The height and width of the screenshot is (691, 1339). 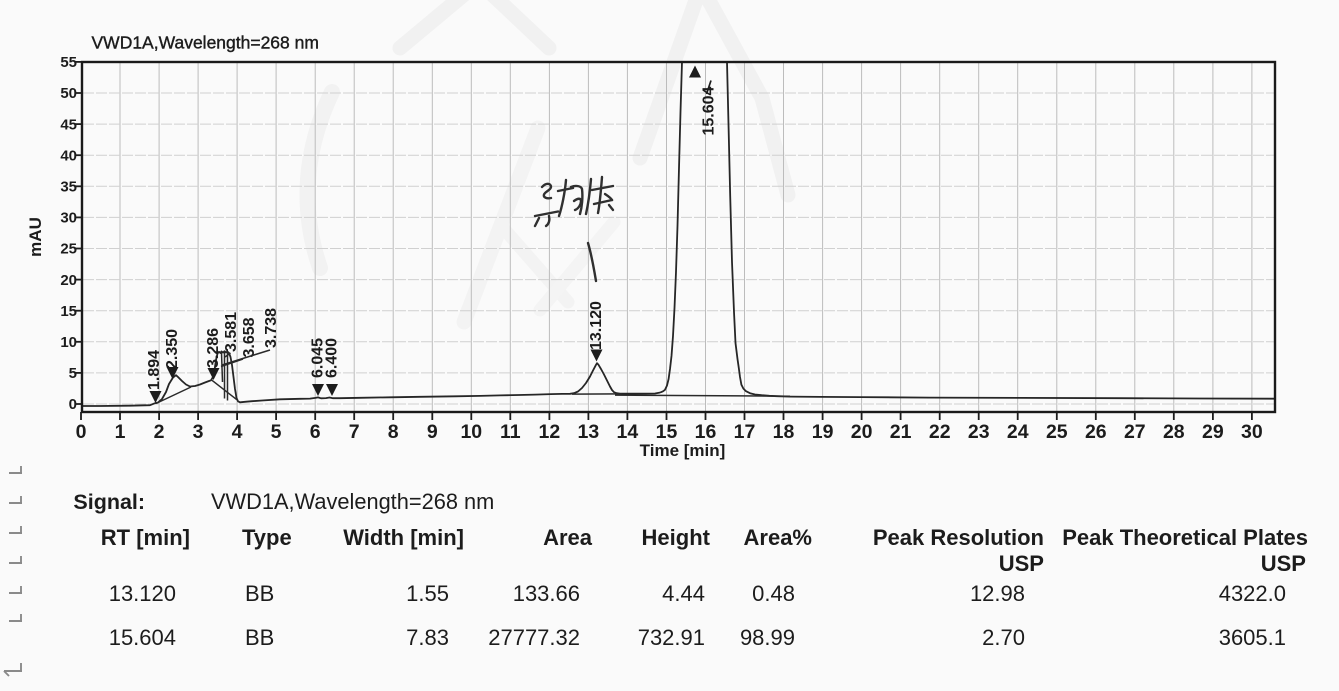 What do you see at coordinates (958, 537) in the screenshot?
I see `svg-text: Peak Resolution` at bounding box center [958, 537].